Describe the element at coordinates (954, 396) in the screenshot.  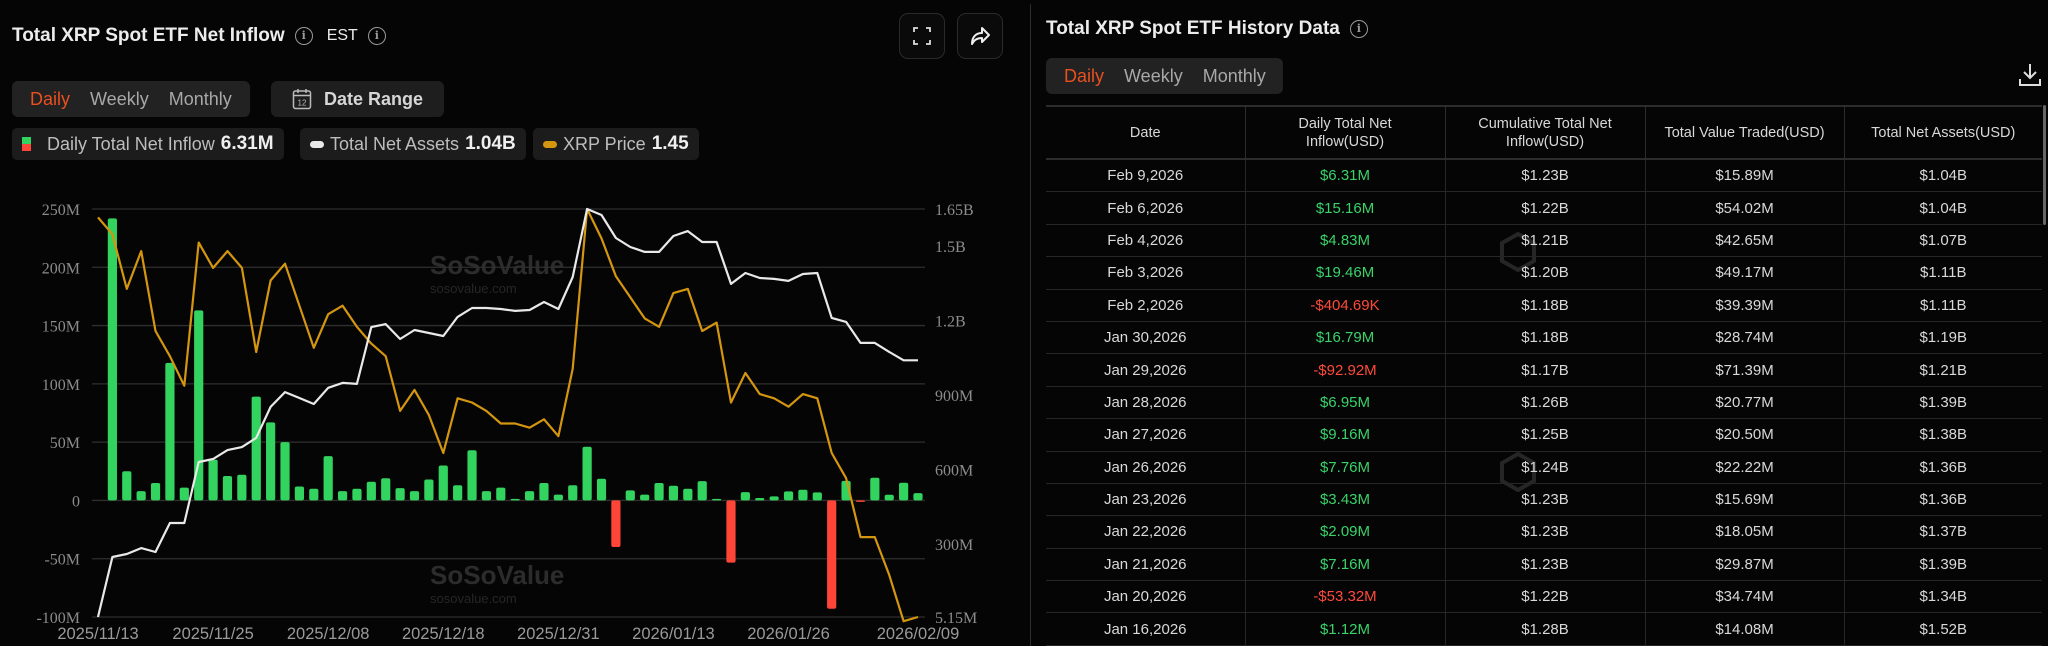
I see `right-axis-tick-label: 900M` at that location.